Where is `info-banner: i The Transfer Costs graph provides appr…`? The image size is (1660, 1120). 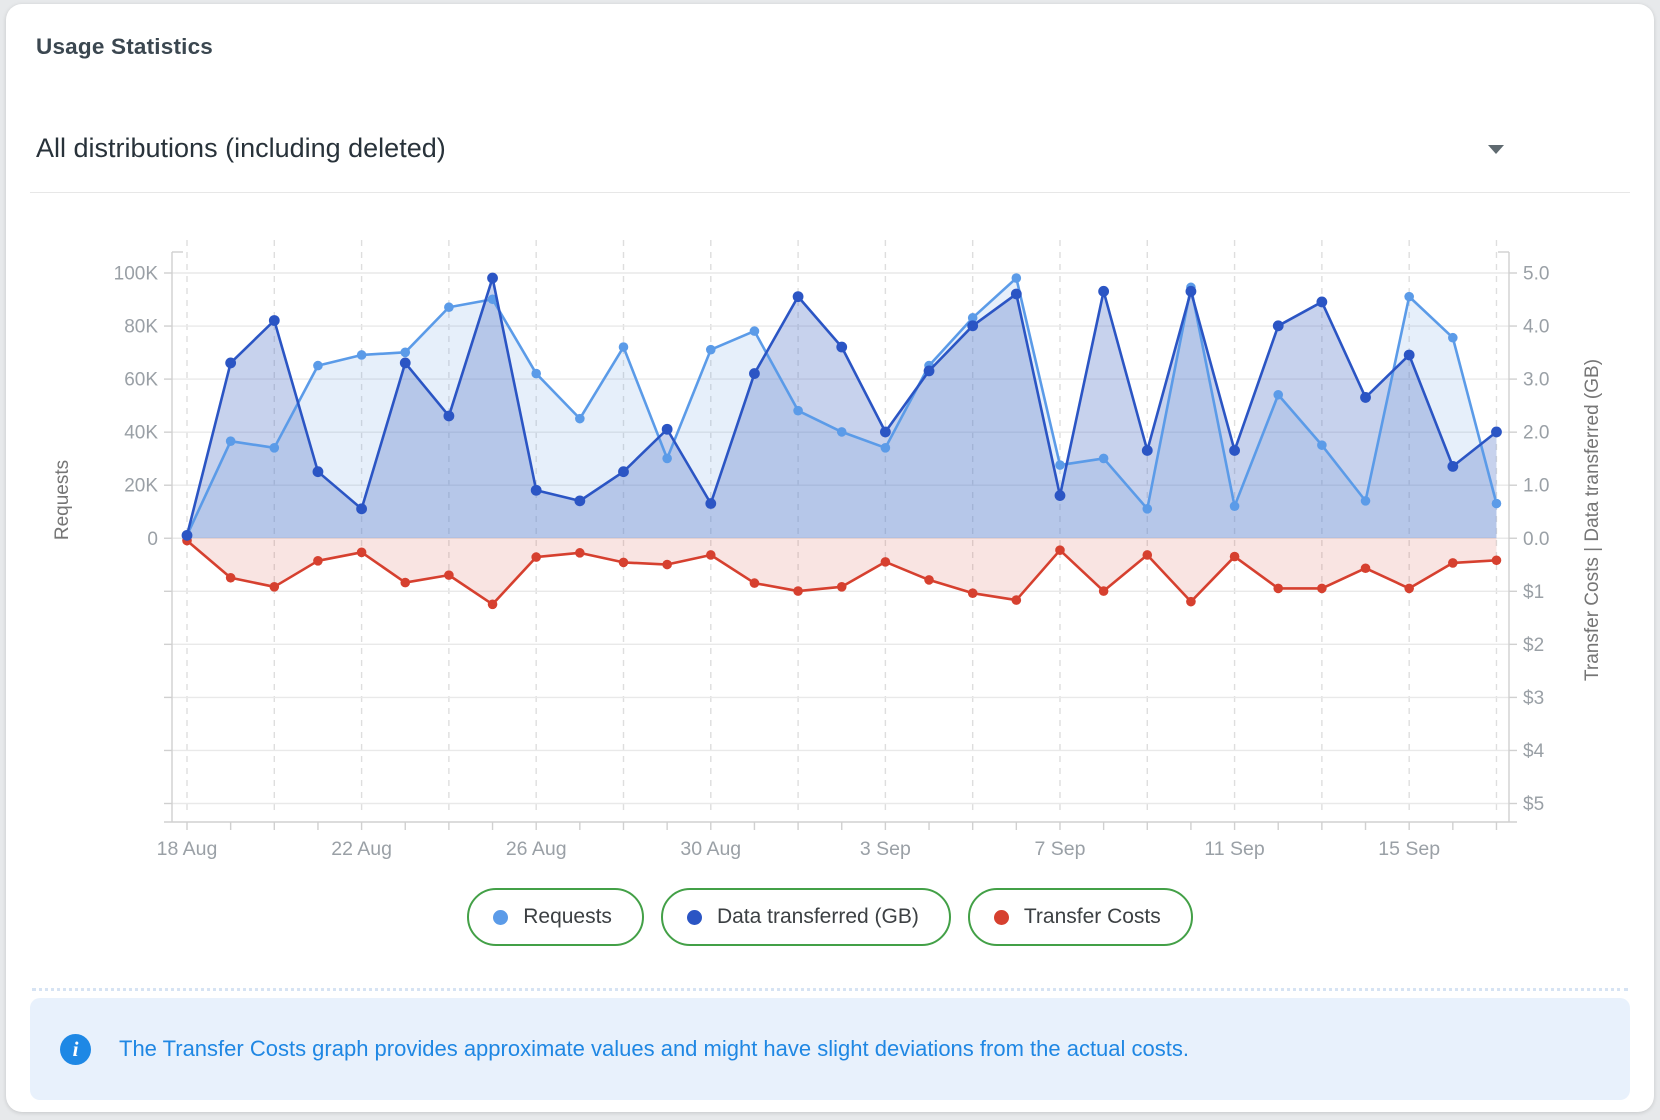
info-banner: i The Transfer Costs graph provides appr… is located at coordinates (830, 1049).